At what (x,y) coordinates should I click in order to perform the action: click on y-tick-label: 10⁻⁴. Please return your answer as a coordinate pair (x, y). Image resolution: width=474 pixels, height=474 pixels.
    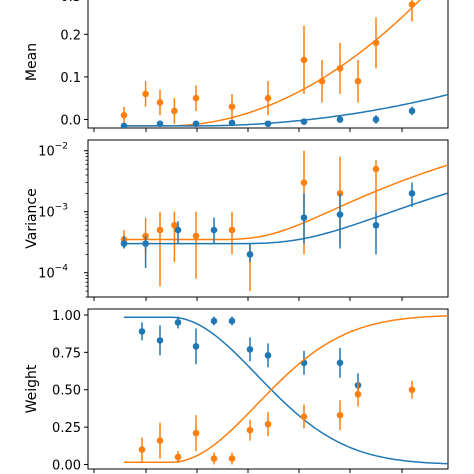
    Looking at the image, I should click on (53, 273).